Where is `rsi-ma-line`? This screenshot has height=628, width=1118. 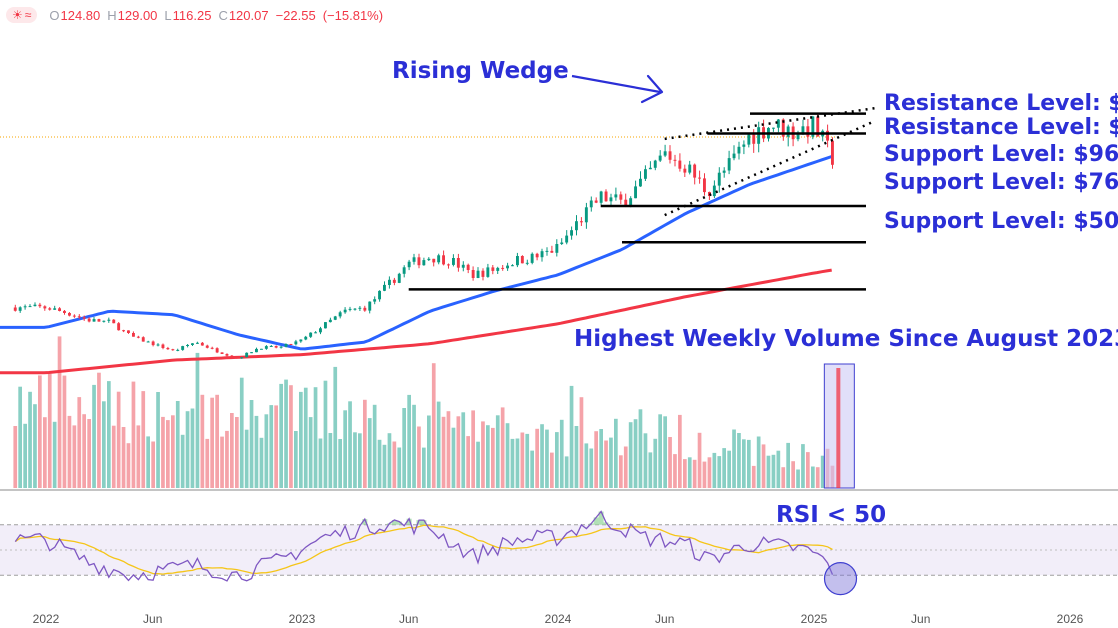
rsi-ma-line is located at coordinates (423, 549).